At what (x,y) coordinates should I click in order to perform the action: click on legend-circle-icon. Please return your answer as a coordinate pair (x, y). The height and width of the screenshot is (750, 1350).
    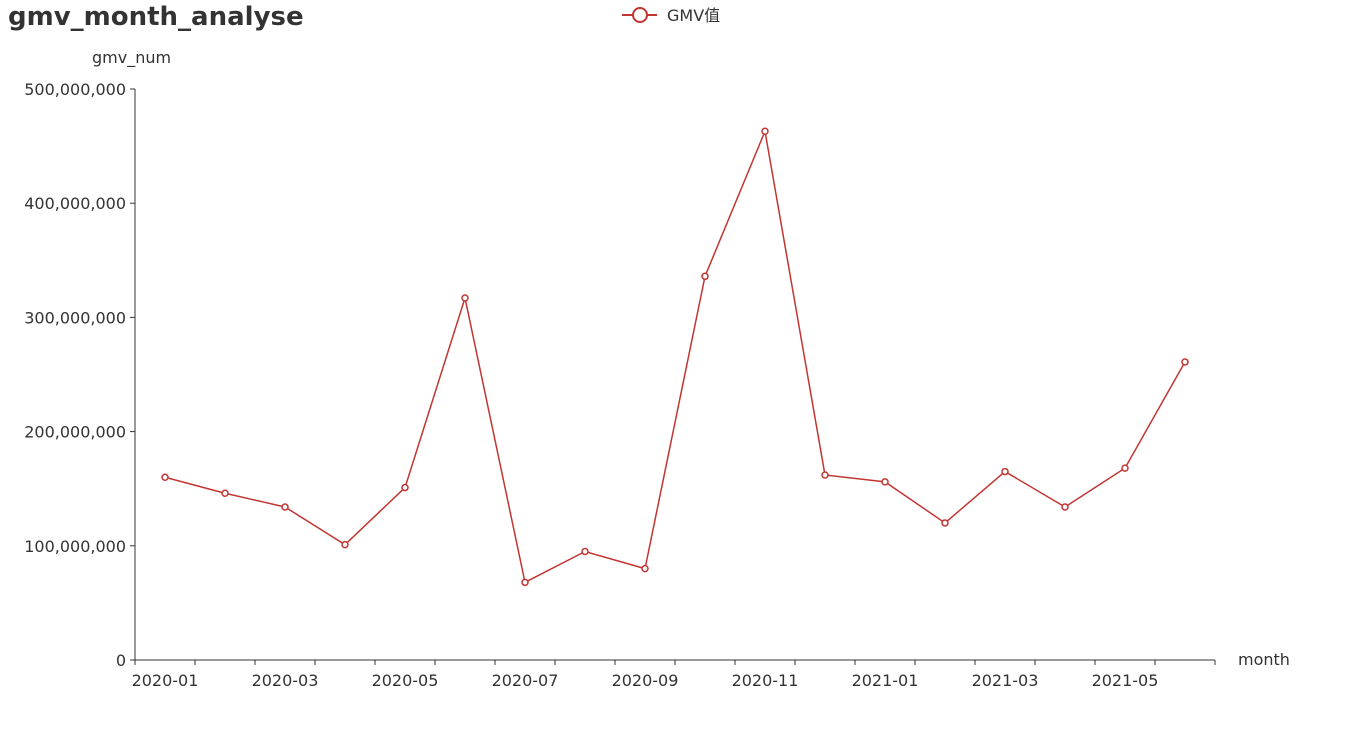
    Looking at the image, I should click on (640, 15).